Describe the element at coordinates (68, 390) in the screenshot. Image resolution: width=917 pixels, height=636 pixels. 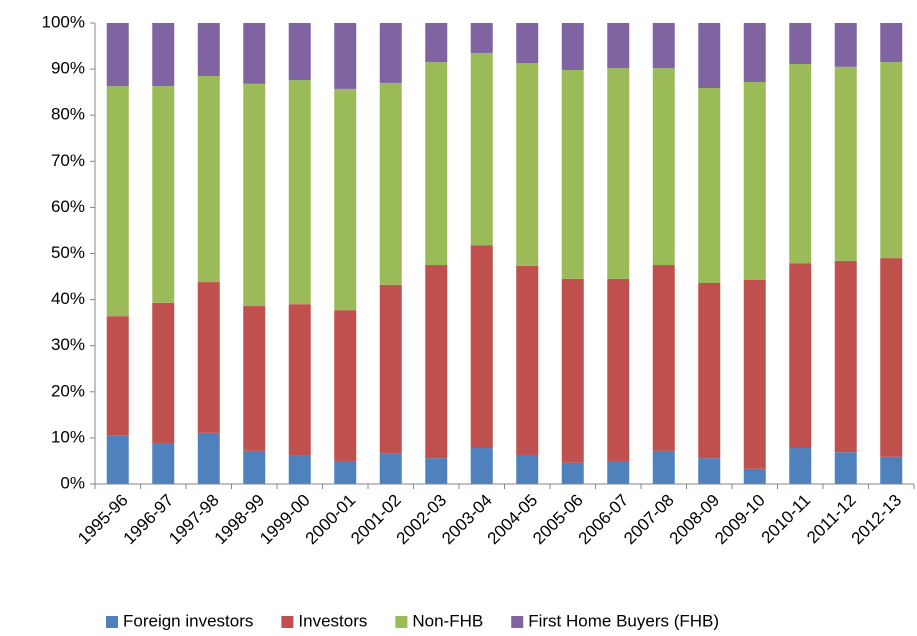
I see `y-tick-label: 20%` at that location.